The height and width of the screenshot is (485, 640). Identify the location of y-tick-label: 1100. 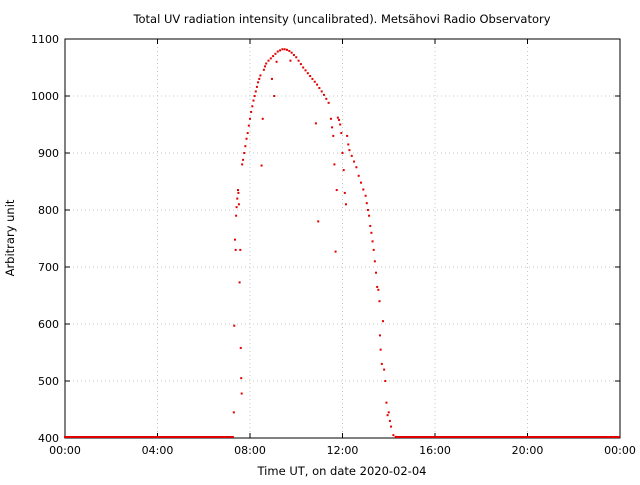
(45, 39).